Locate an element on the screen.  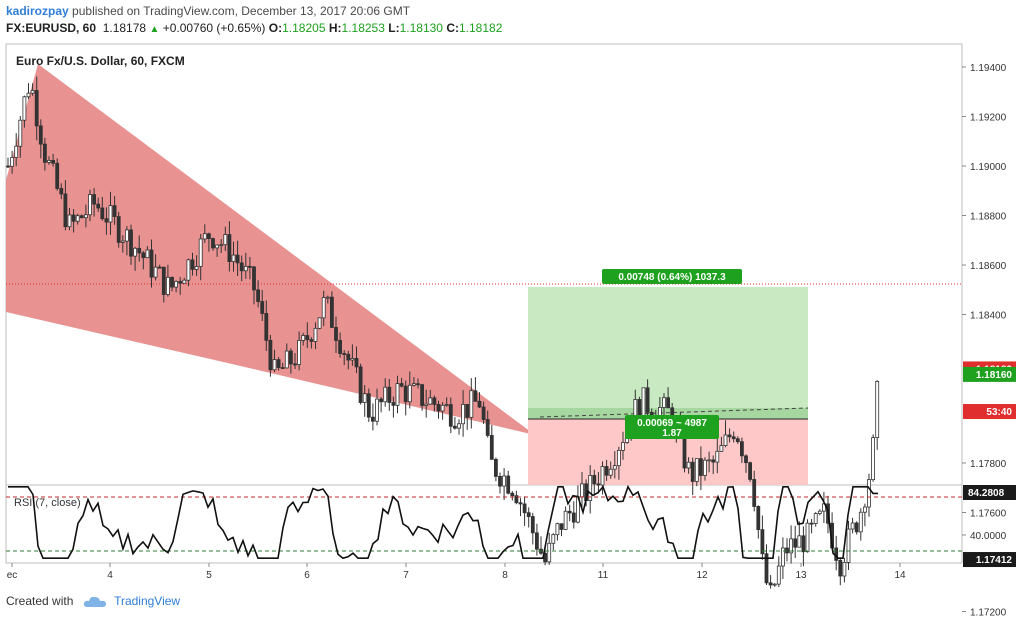
rsi-value-badge is located at coordinates (989, 492).